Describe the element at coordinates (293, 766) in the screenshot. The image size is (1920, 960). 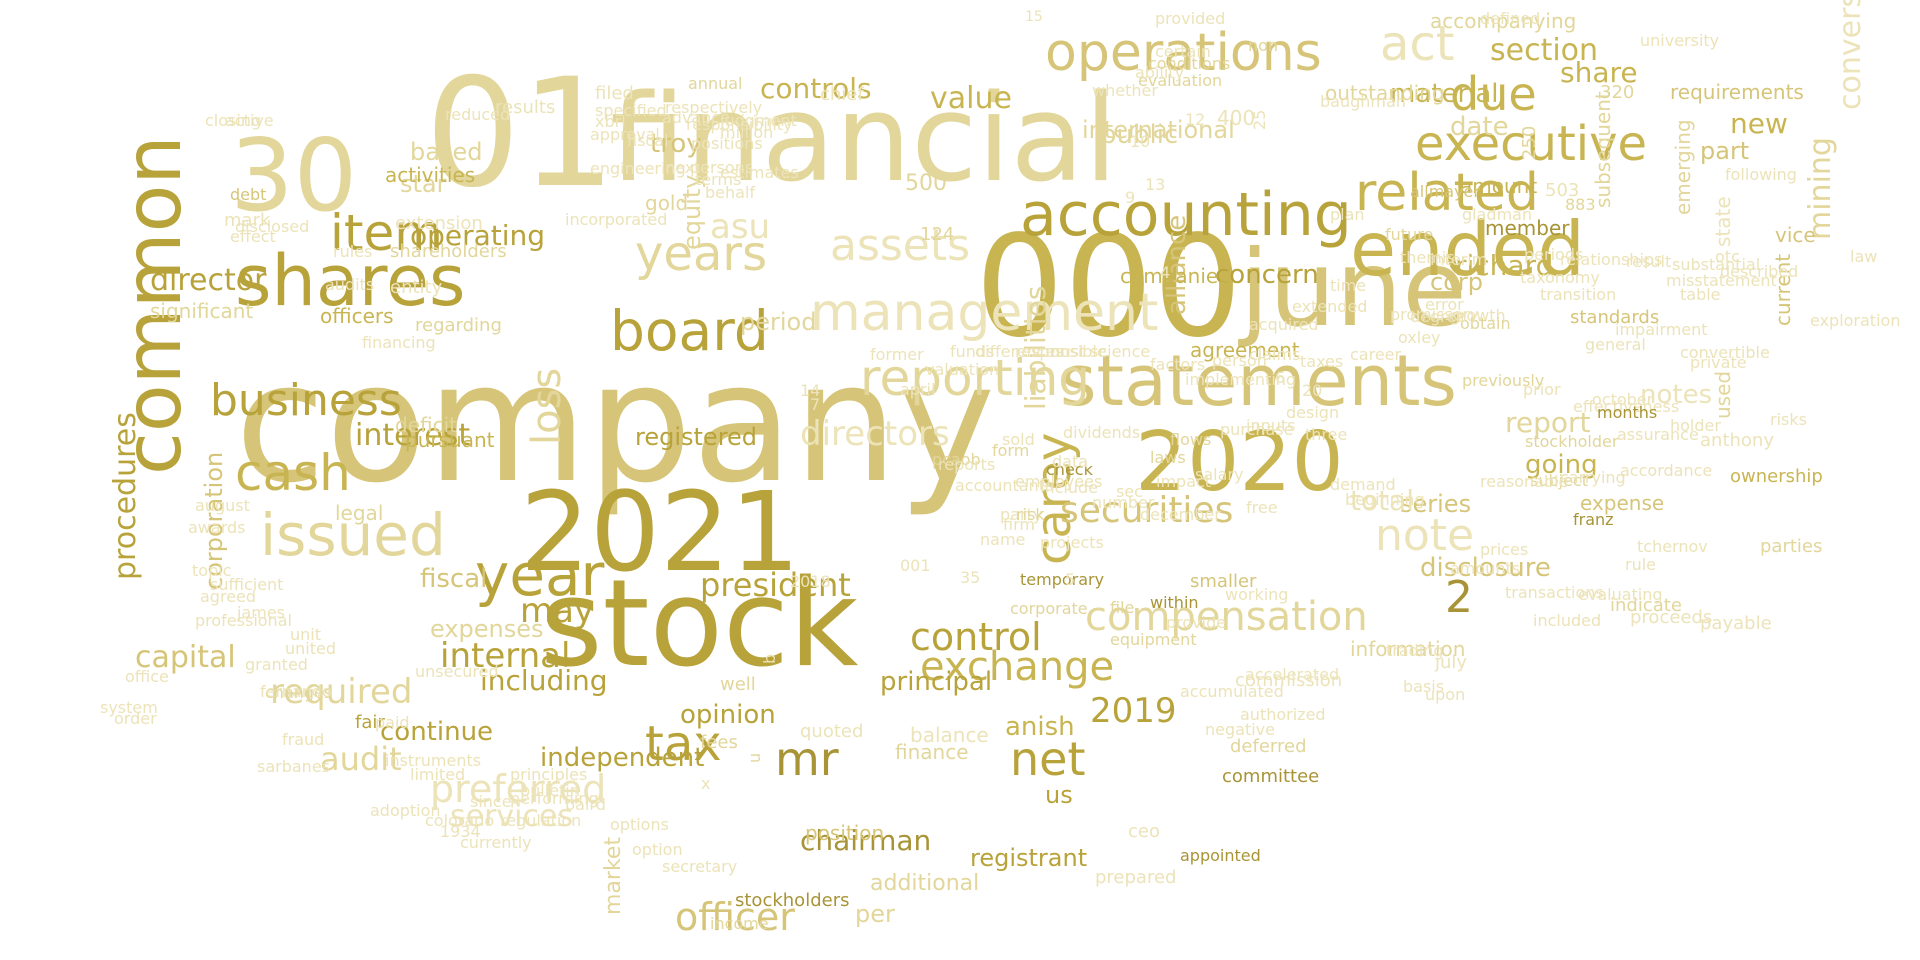
I see `word-sarbanes: sarbanes` at that location.